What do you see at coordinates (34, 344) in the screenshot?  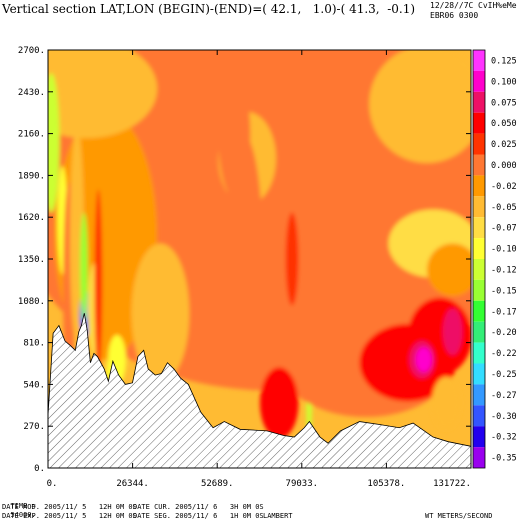 I see `y-tick-label: 810.` at bounding box center [34, 344].